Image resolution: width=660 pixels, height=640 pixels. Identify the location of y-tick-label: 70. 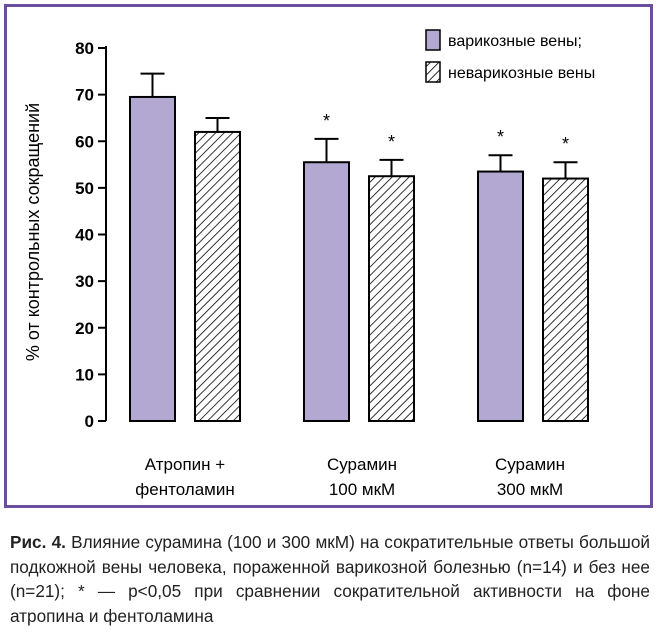
(84, 95).